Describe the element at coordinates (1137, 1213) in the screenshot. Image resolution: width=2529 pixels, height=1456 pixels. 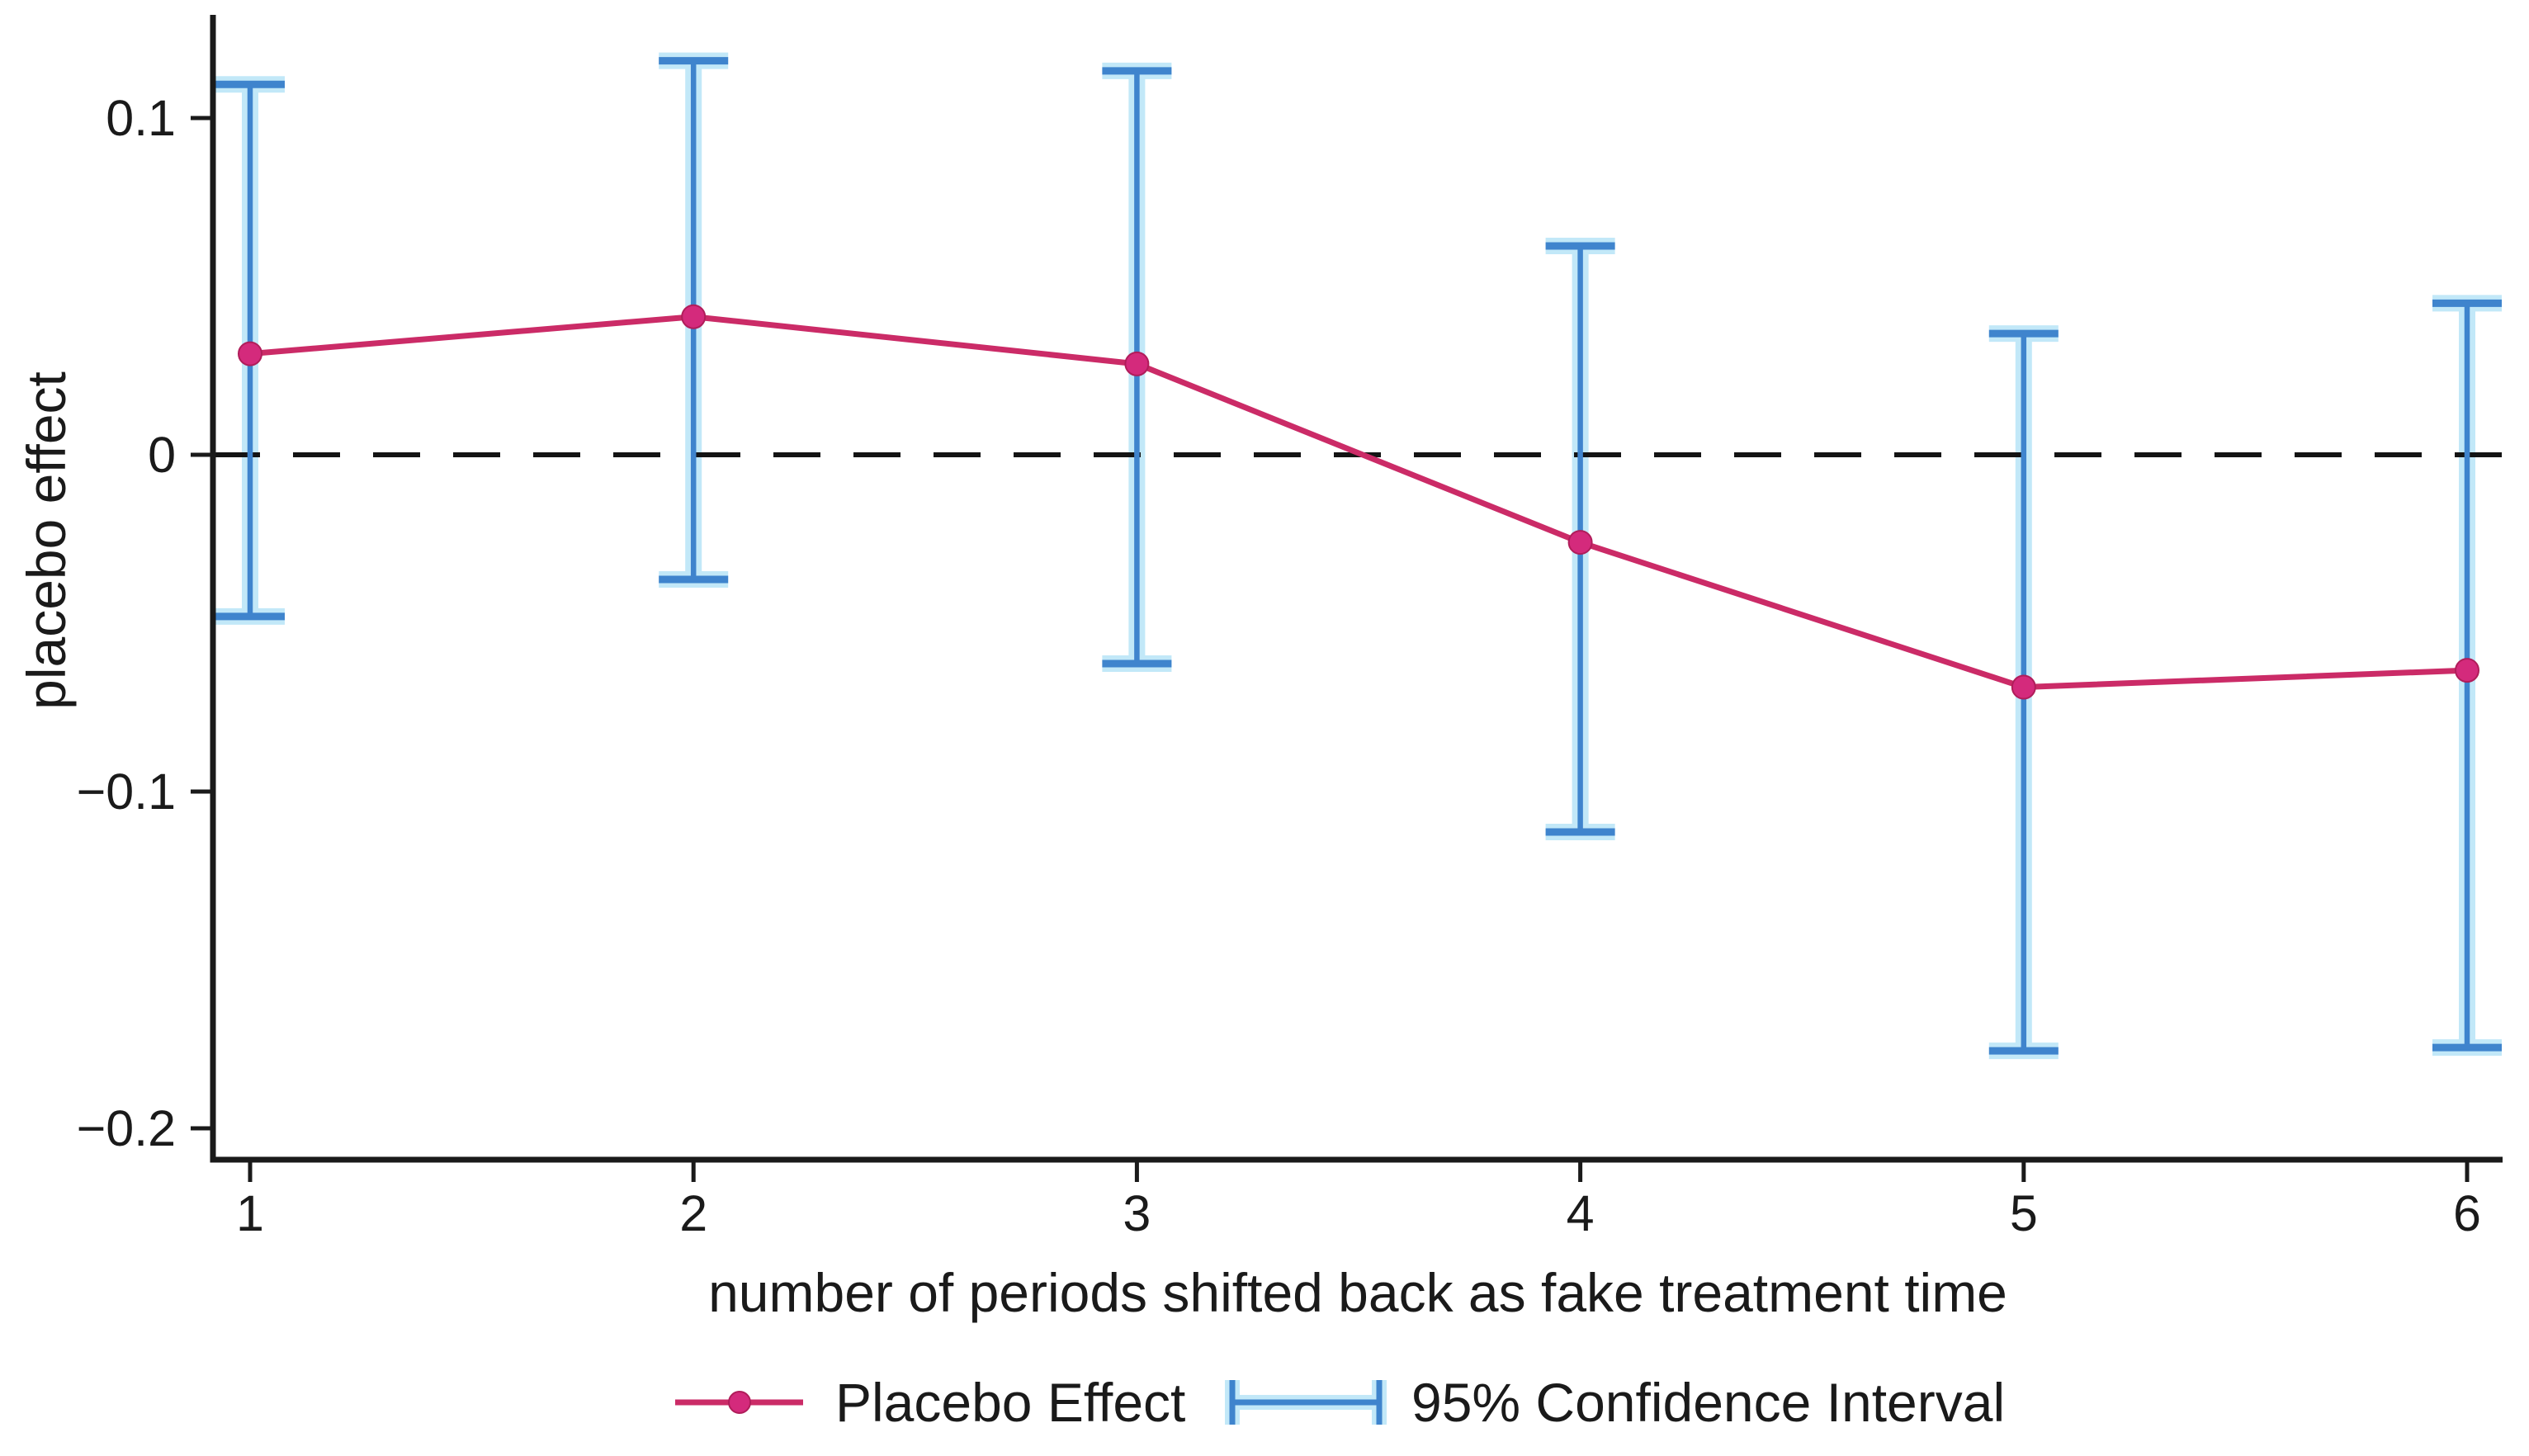
I see `x-tick-label: 3` at that location.